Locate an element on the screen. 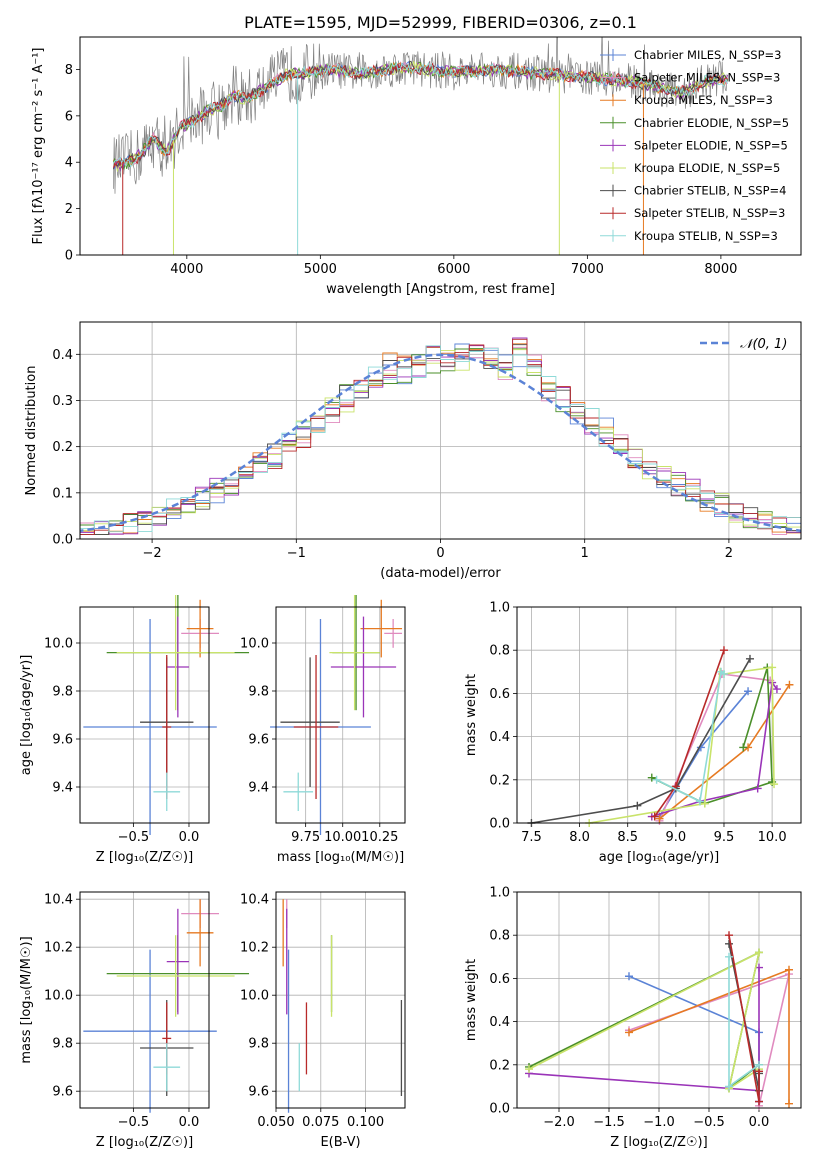 Image resolution: width=819 pixels, height=1170 pixels. age_vs_Z-xtick-label: −0.5 is located at coordinates (134, 837).